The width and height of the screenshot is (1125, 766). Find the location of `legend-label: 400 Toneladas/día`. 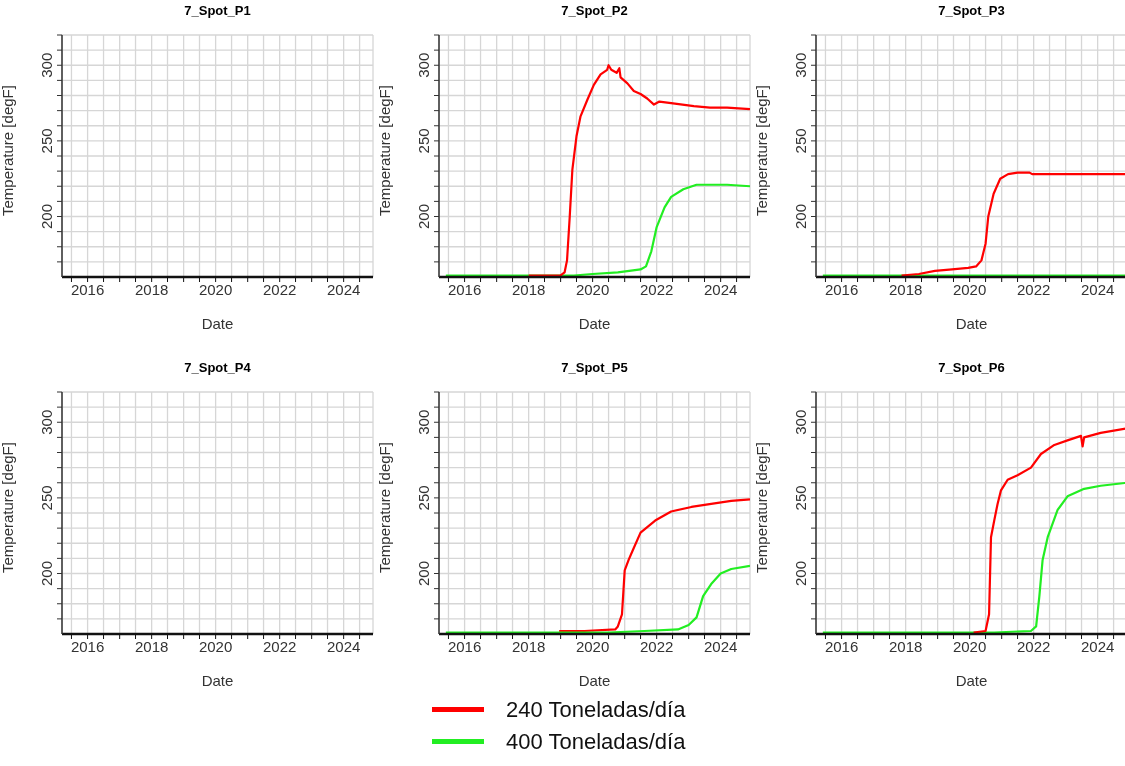

legend-label: 400 Toneladas/día is located at coordinates (596, 742).